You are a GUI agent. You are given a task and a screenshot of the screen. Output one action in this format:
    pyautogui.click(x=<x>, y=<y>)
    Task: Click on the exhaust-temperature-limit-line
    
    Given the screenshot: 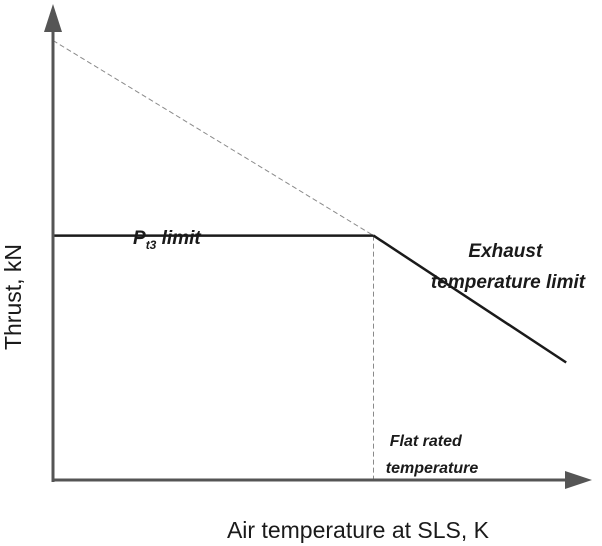 What is the action you would take?
    pyautogui.click(x=469, y=299)
    